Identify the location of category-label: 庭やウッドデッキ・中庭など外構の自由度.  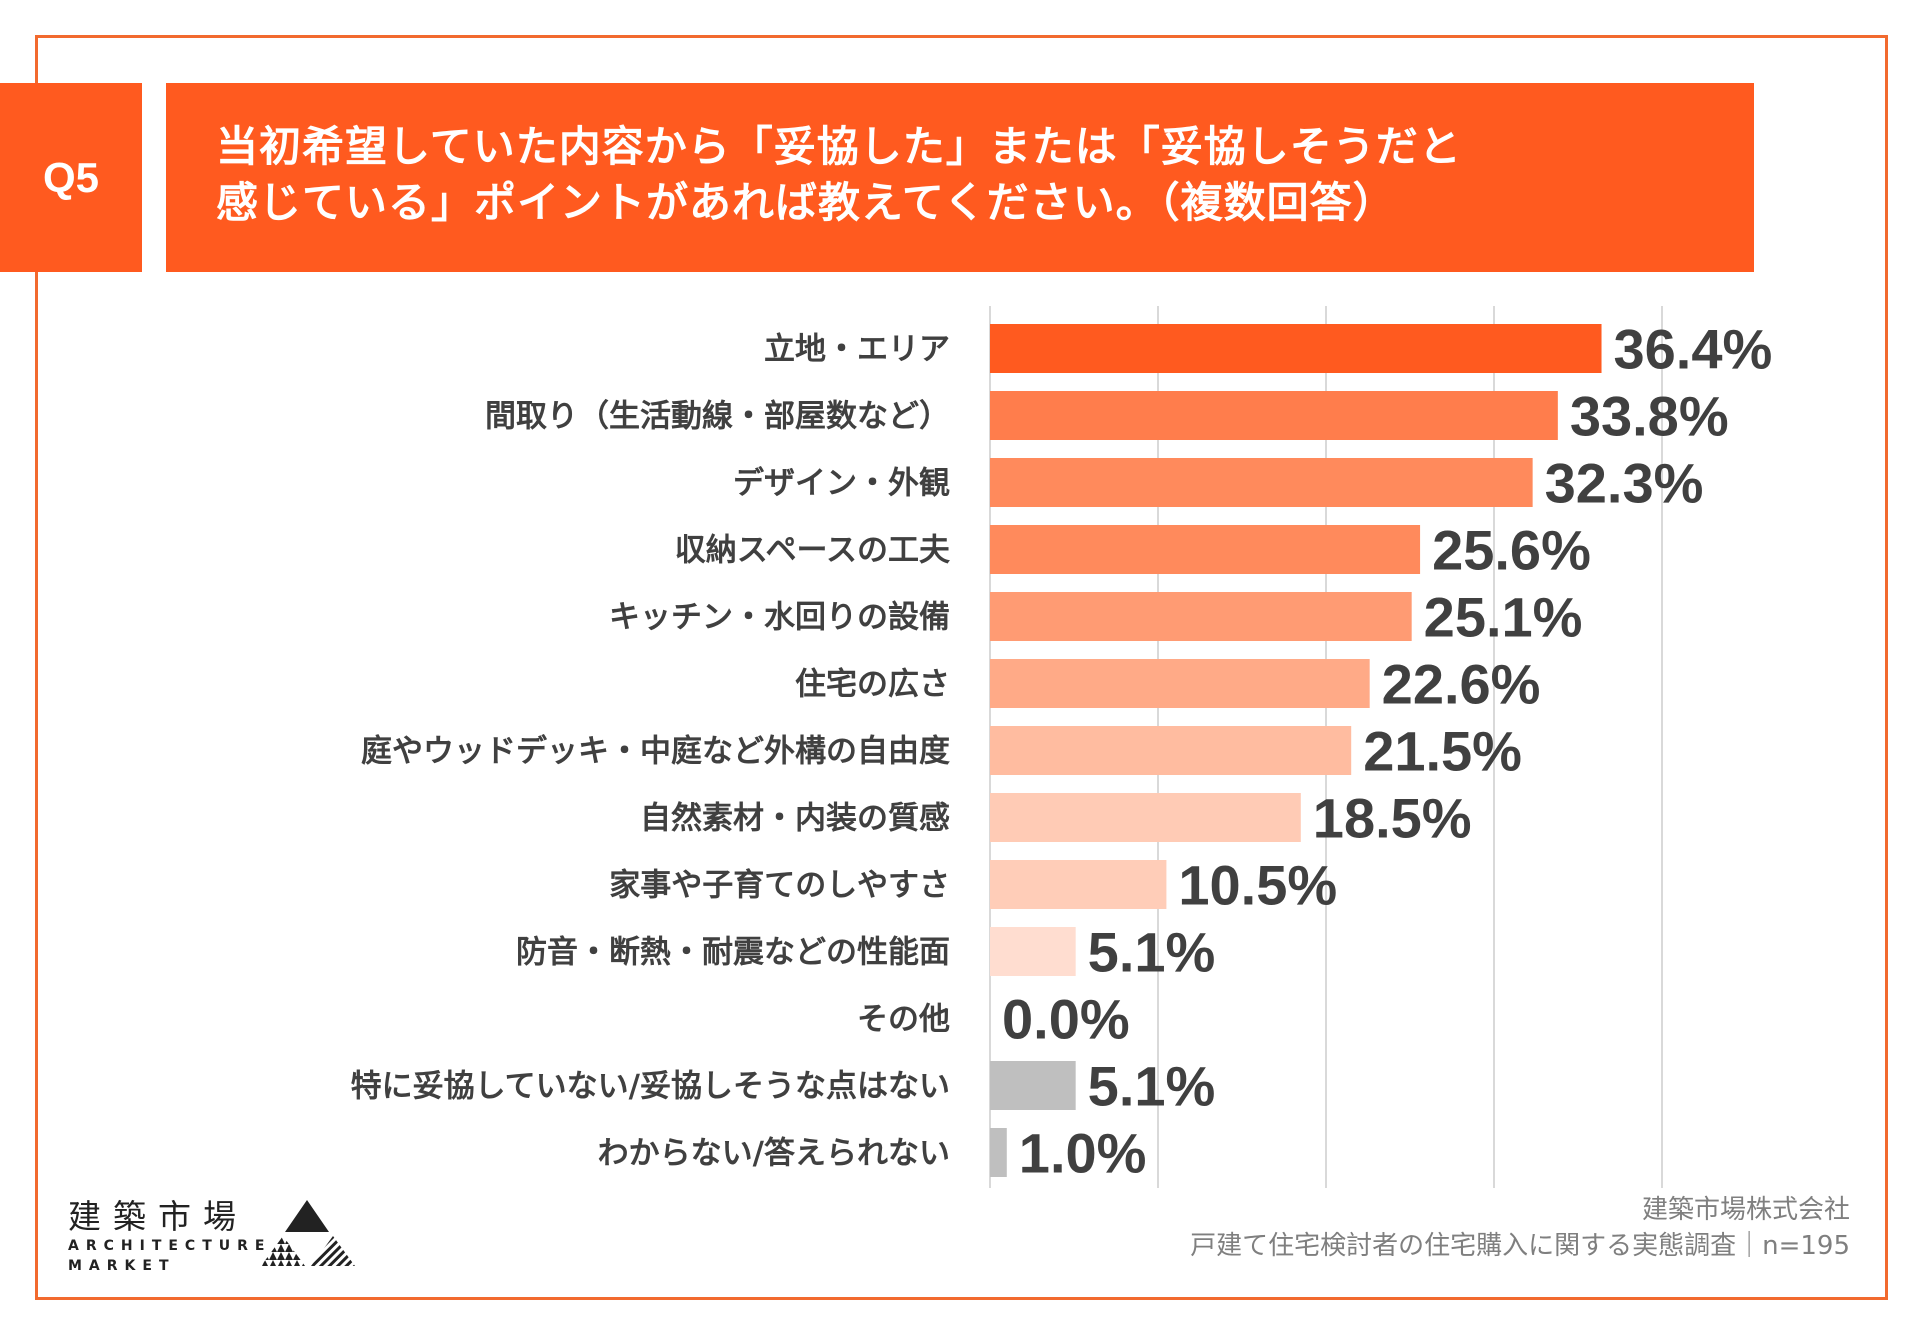
(655, 752).